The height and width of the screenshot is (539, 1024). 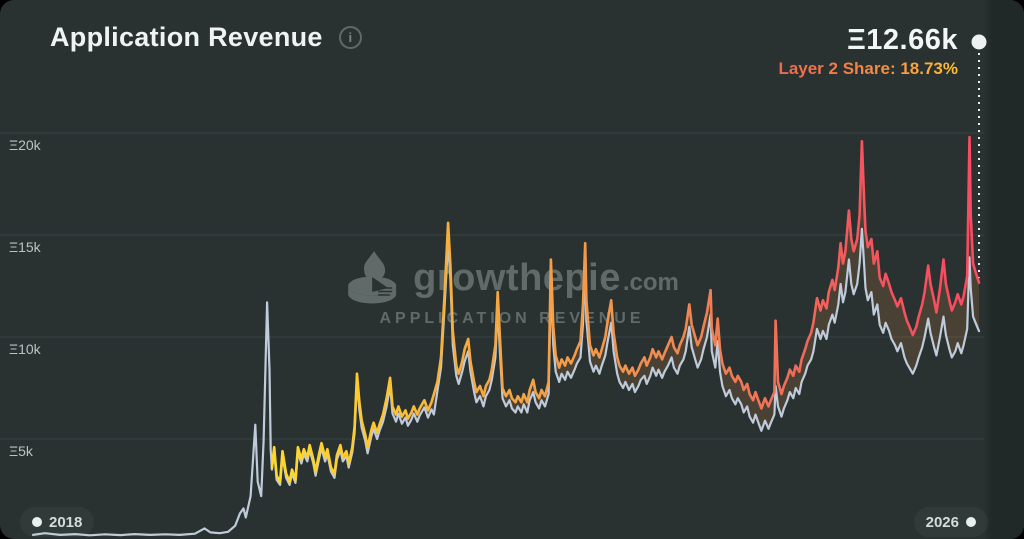 What do you see at coordinates (25, 145) in the screenshot?
I see `y-tick-label: Ξ20k` at bounding box center [25, 145].